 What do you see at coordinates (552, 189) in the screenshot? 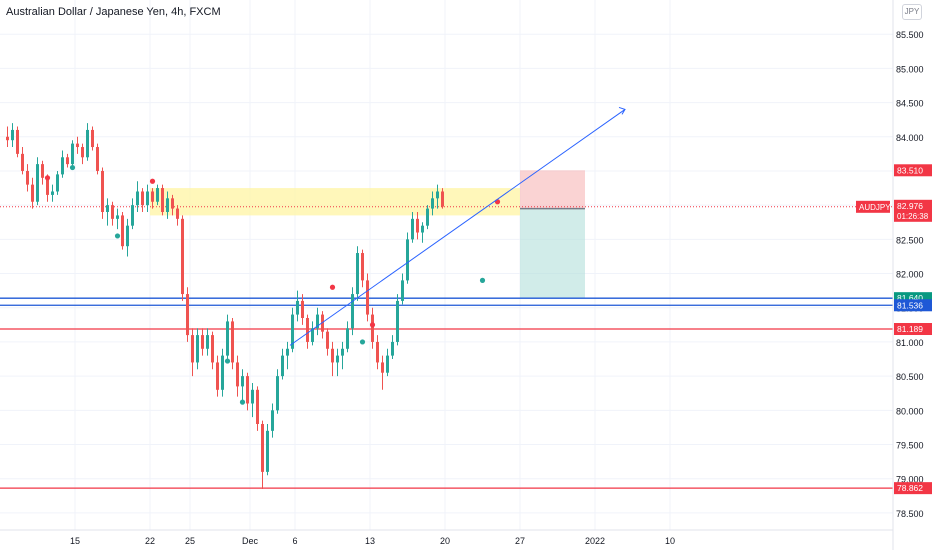
I see `stop-loss-zone` at bounding box center [552, 189].